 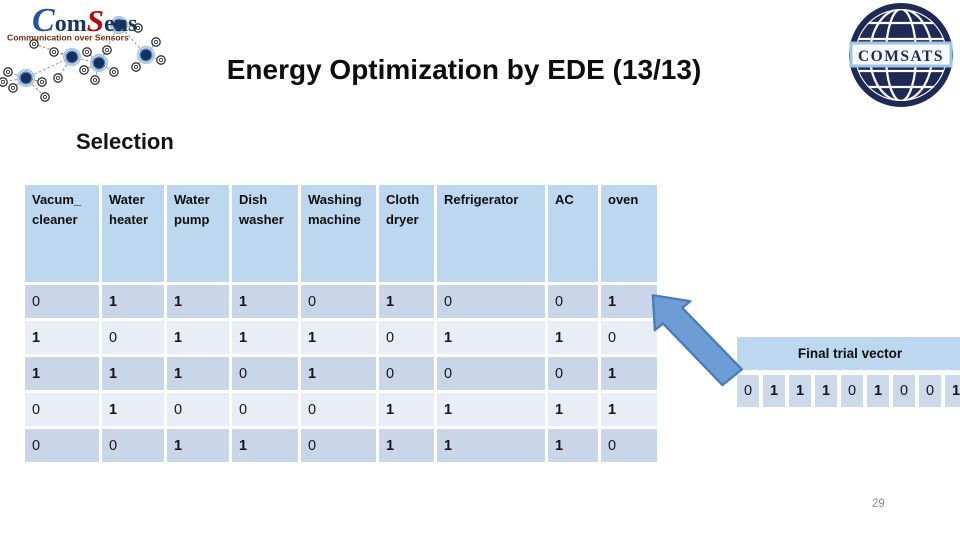 I want to click on comsats-logo: COMSATS, so click(x=901, y=55).